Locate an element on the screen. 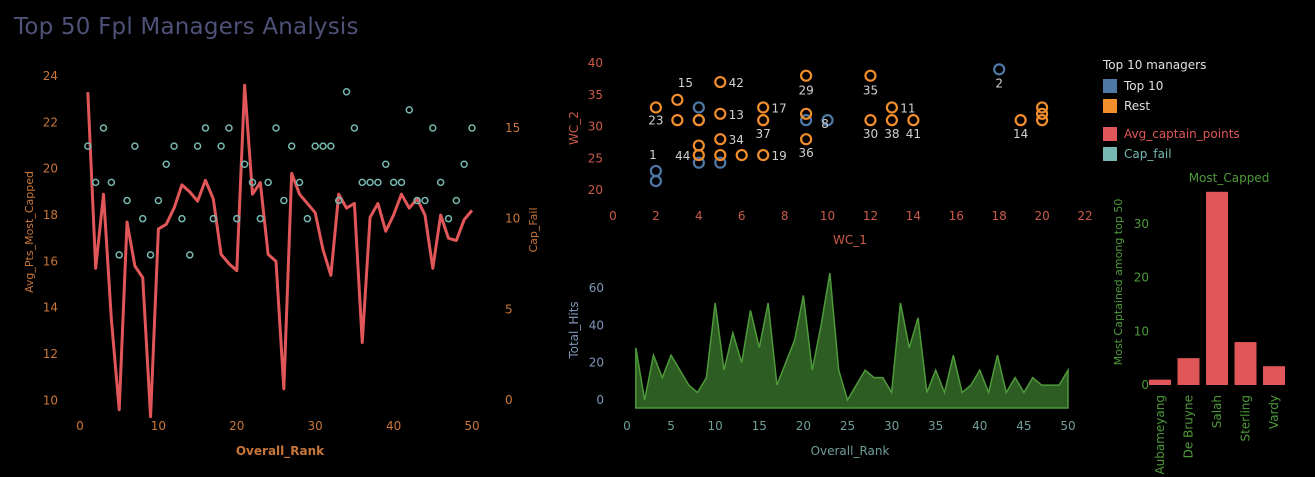  dashboard-title: Top 50 Fpl Managers Analysis is located at coordinates (186, 27).